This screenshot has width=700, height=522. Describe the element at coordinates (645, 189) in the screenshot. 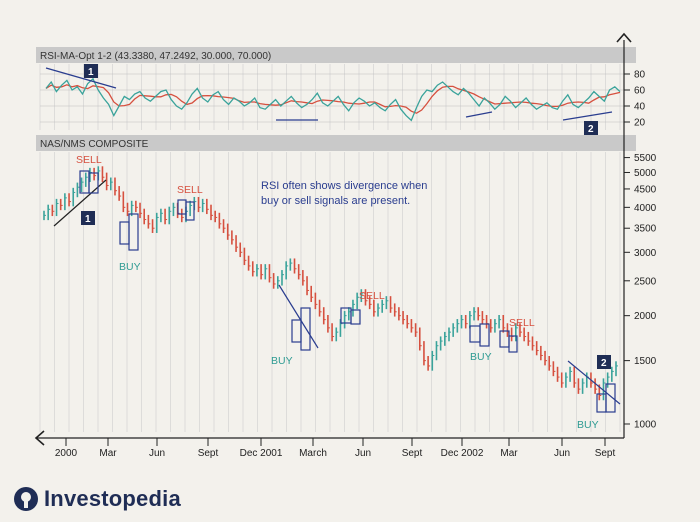

I see `price-y-tick-label: 4500` at that location.